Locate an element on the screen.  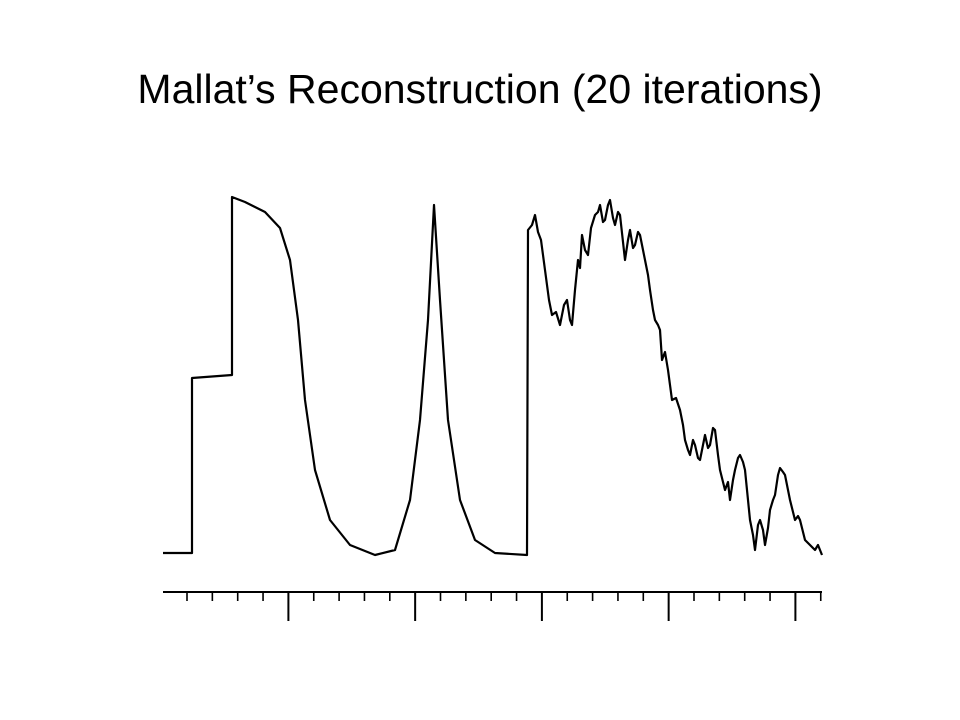
axis-ticks is located at coordinates (504, 606).